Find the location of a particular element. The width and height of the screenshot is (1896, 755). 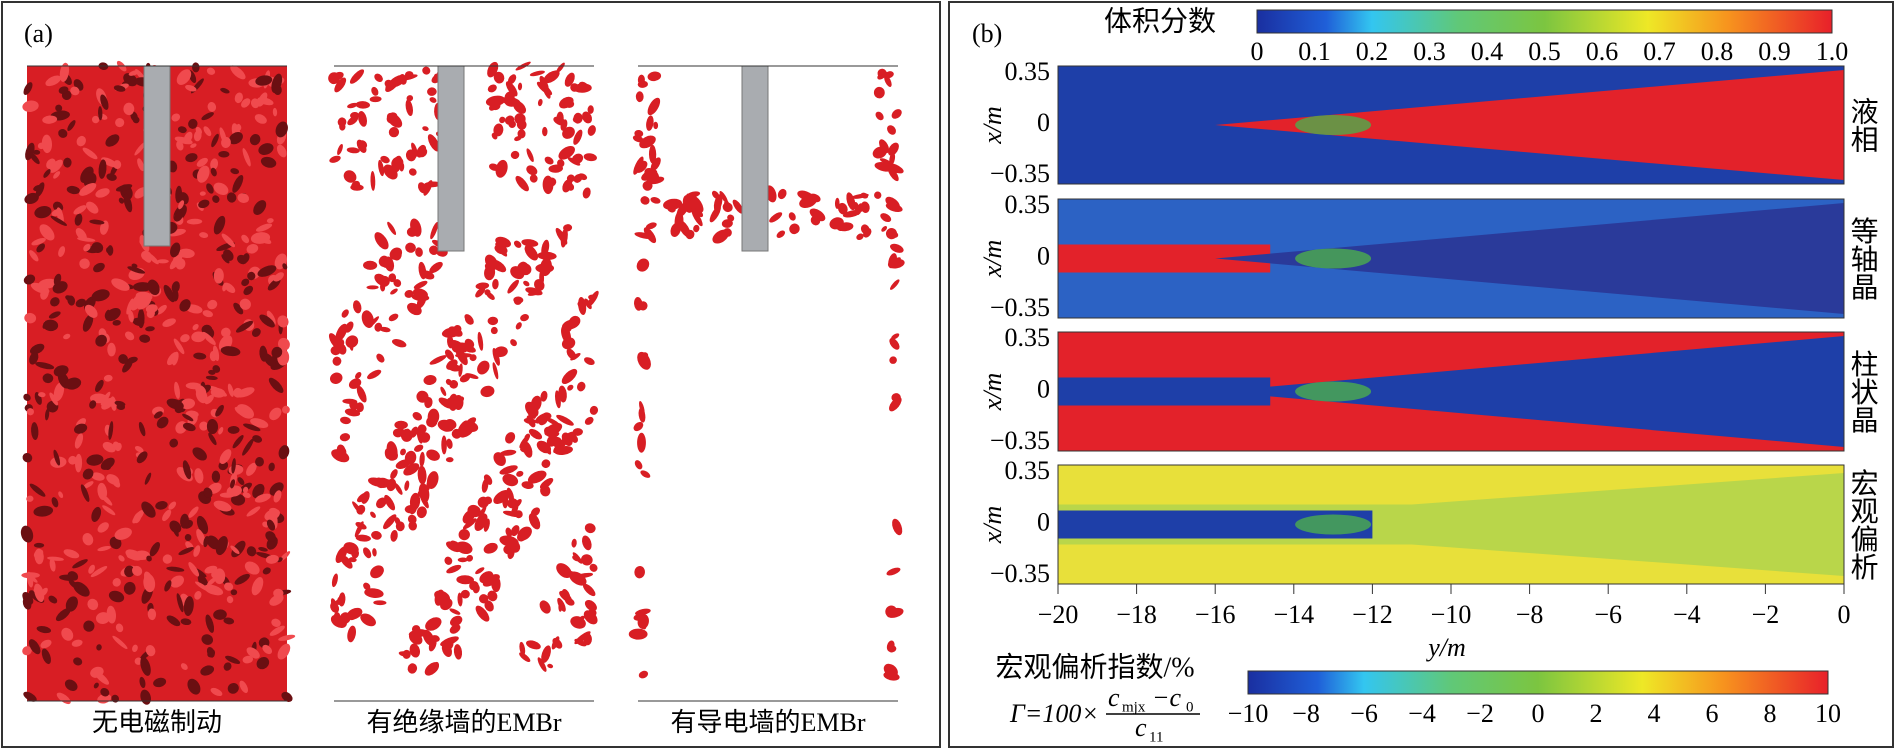

y-tick-label: 0.35 is located at coordinates (1028, 470).